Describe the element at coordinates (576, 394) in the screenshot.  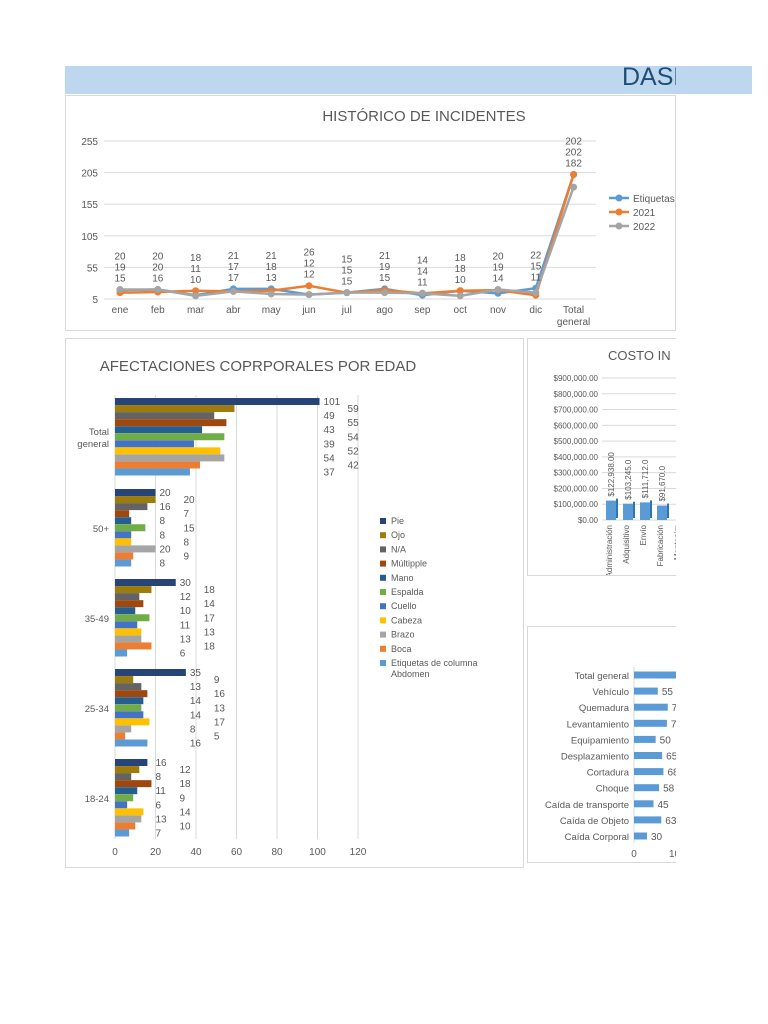
I see `y-tick-label: $800,000.00` at that location.